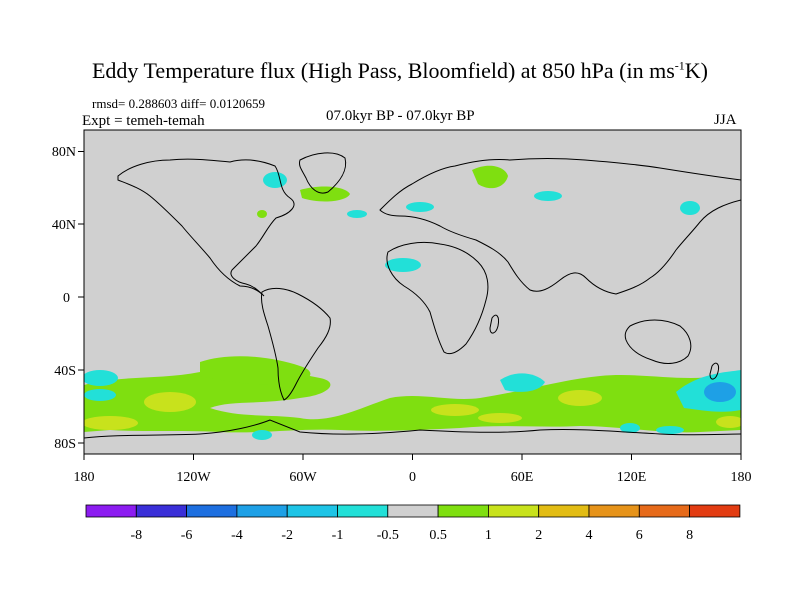 Image resolution: width=800 pixels, height=600 pixels. I want to click on colorbar-label: 2, so click(538, 535).